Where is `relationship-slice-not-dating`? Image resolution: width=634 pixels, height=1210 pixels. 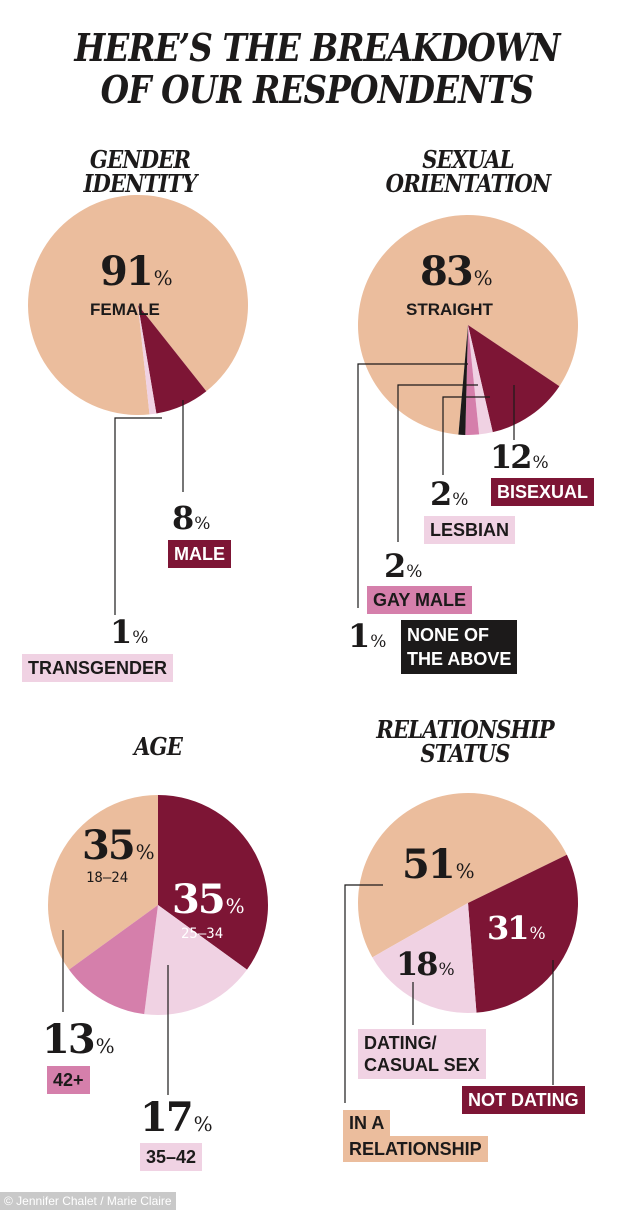
relationship-slice-not-dating is located at coordinates (523, 933).